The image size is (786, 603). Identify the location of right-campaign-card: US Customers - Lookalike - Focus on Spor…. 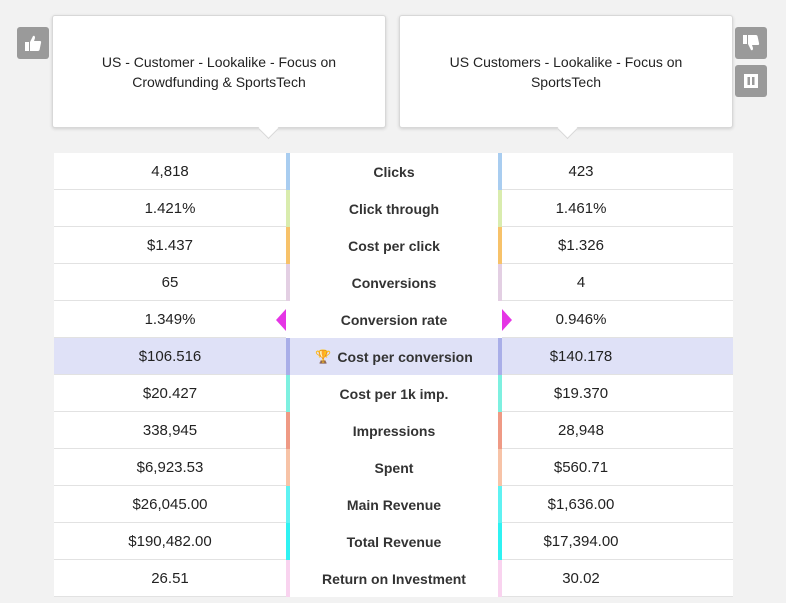
(566, 77).